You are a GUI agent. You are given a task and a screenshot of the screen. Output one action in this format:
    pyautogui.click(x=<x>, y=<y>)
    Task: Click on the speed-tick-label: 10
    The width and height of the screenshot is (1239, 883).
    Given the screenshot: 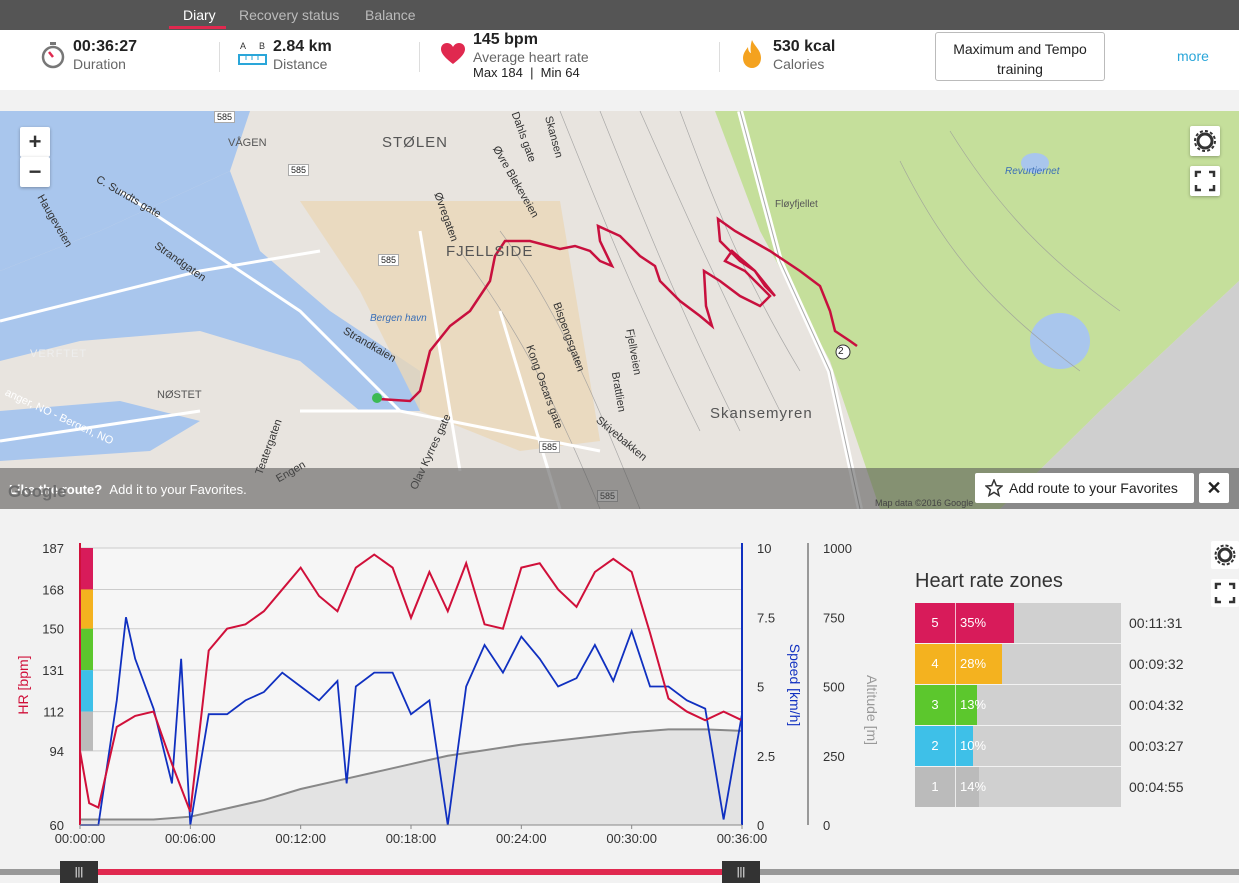 What is the action you would take?
    pyautogui.click(x=764, y=548)
    